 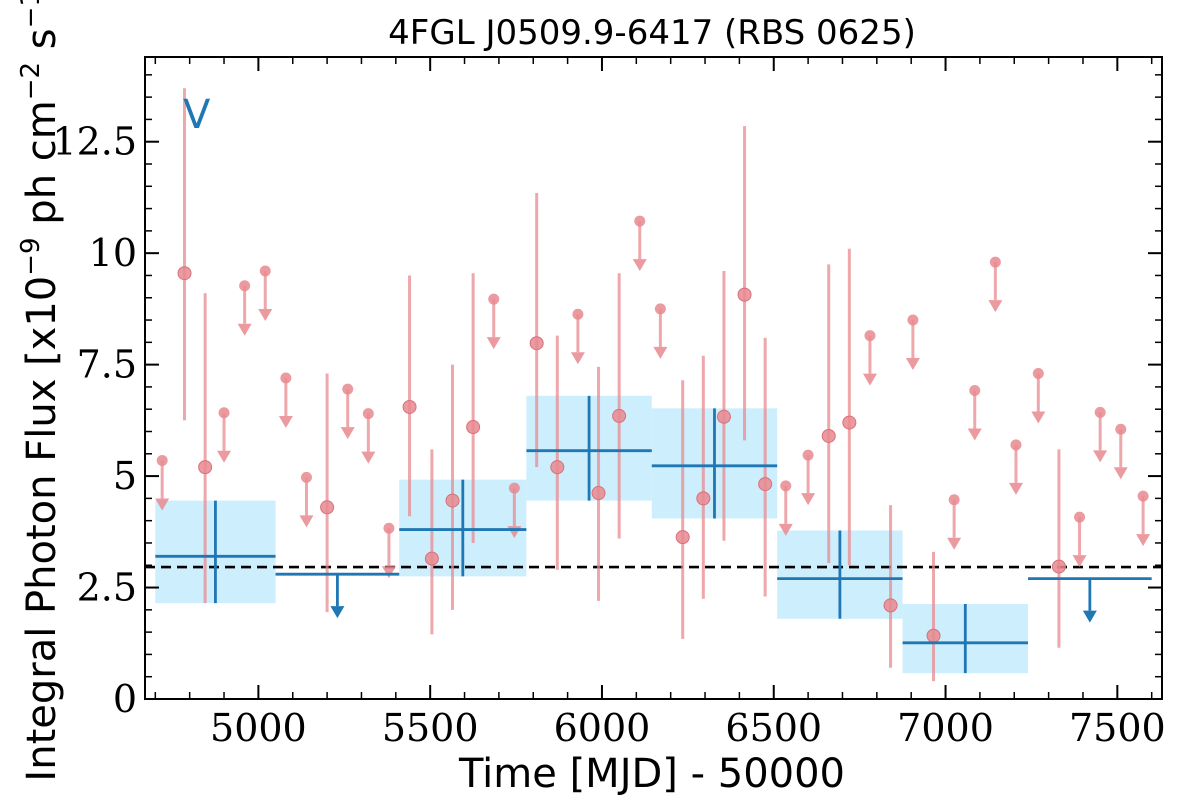 What do you see at coordinates (125, 699) in the screenshot?
I see `y-tick-label-0: 0` at bounding box center [125, 699].